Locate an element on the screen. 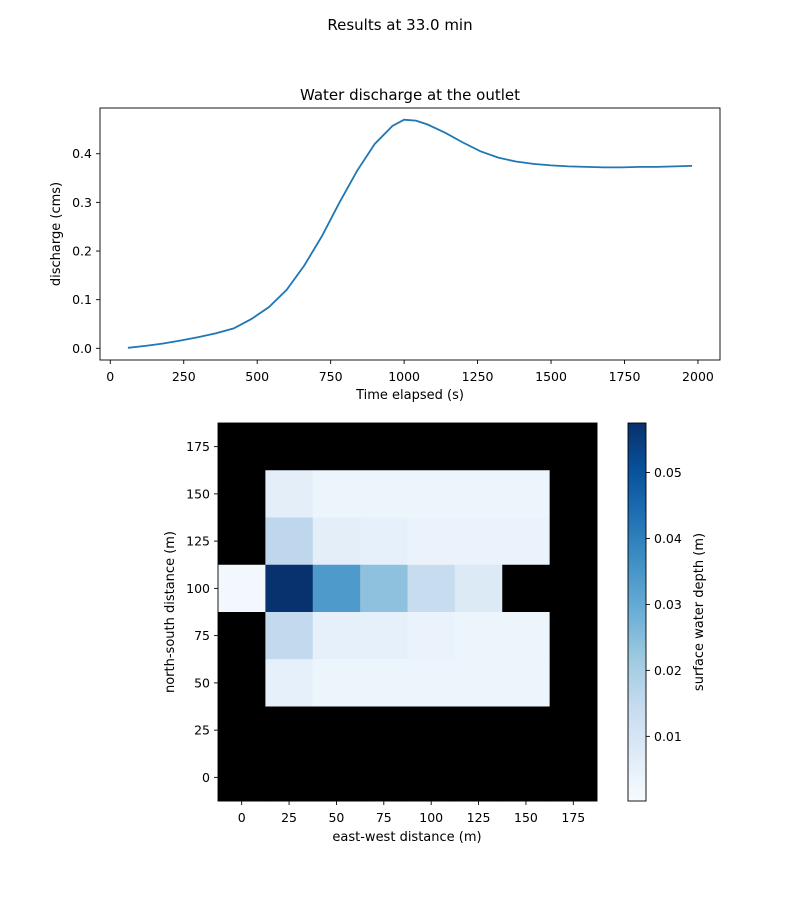  x-tick-label: 1000 is located at coordinates (404, 376).